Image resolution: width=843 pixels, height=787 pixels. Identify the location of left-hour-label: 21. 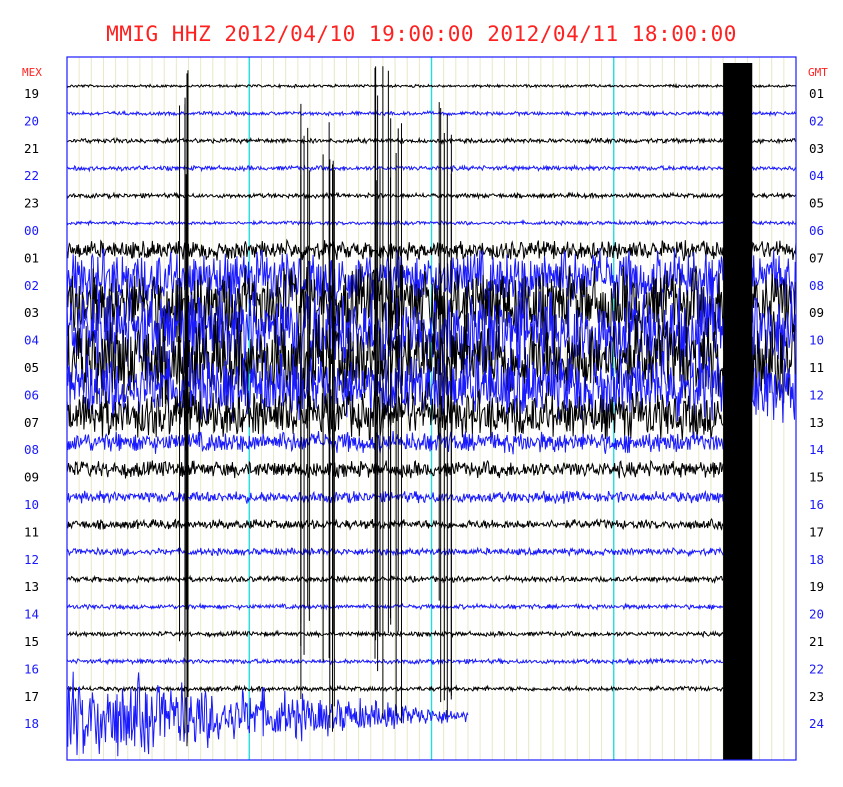
(31, 148).